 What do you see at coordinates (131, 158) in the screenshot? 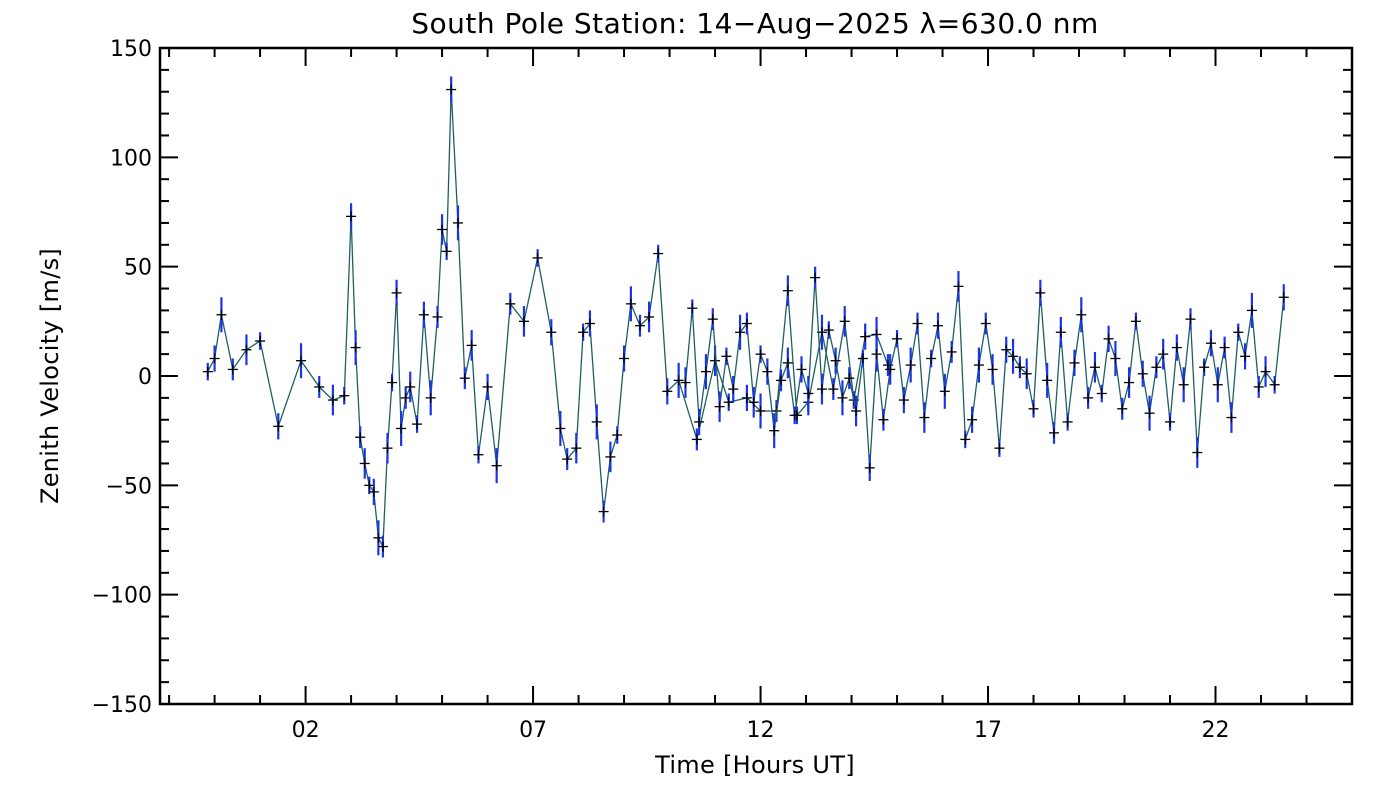
I see `y-tick-label: 100` at bounding box center [131, 158].